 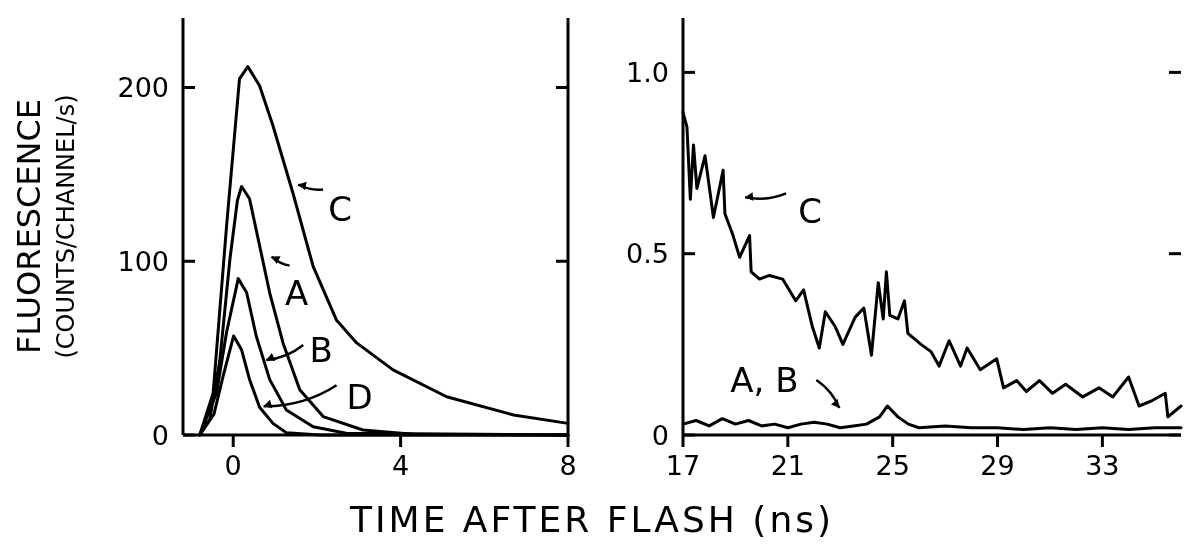 What do you see at coordinates (568, 465) in the screenshot?
I see `x-tick-label: 8` at bounding box center [568, 465].